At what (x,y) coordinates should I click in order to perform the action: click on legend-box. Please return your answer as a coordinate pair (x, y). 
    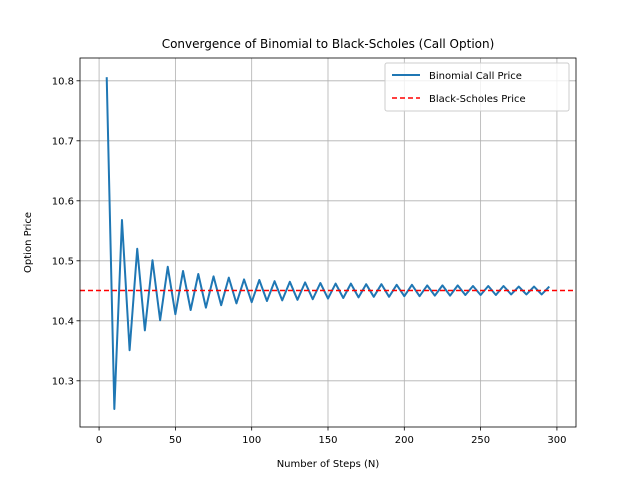
    Looking at the image, I should click on (477, 87).